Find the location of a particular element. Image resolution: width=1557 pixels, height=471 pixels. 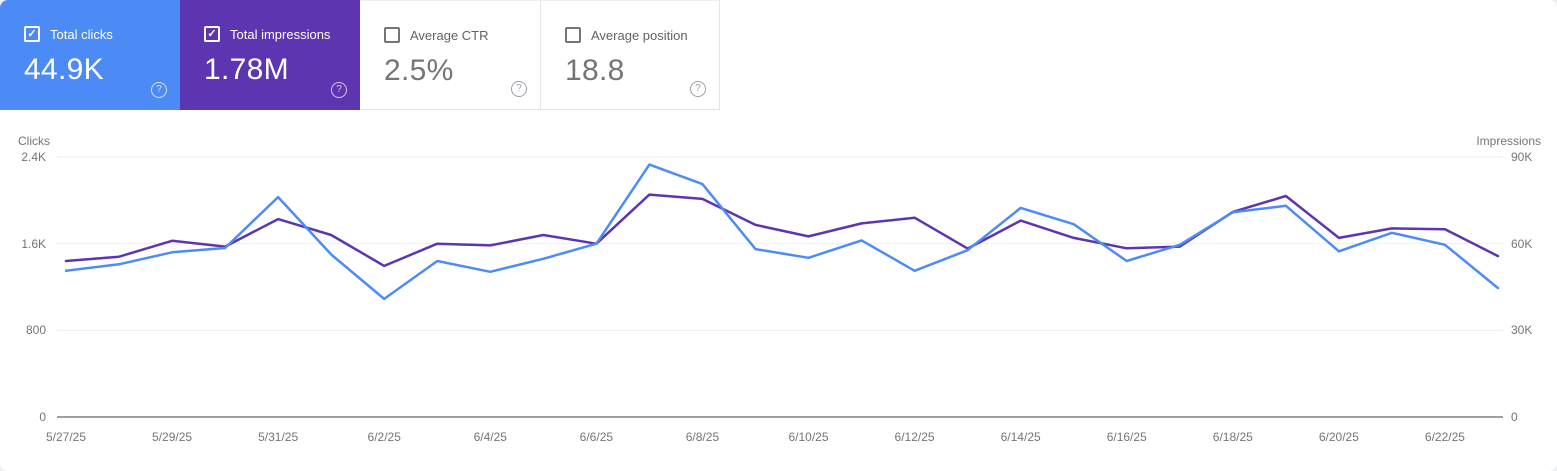

y-axis-tick-left: 0 is located at coordinates (42, 417).